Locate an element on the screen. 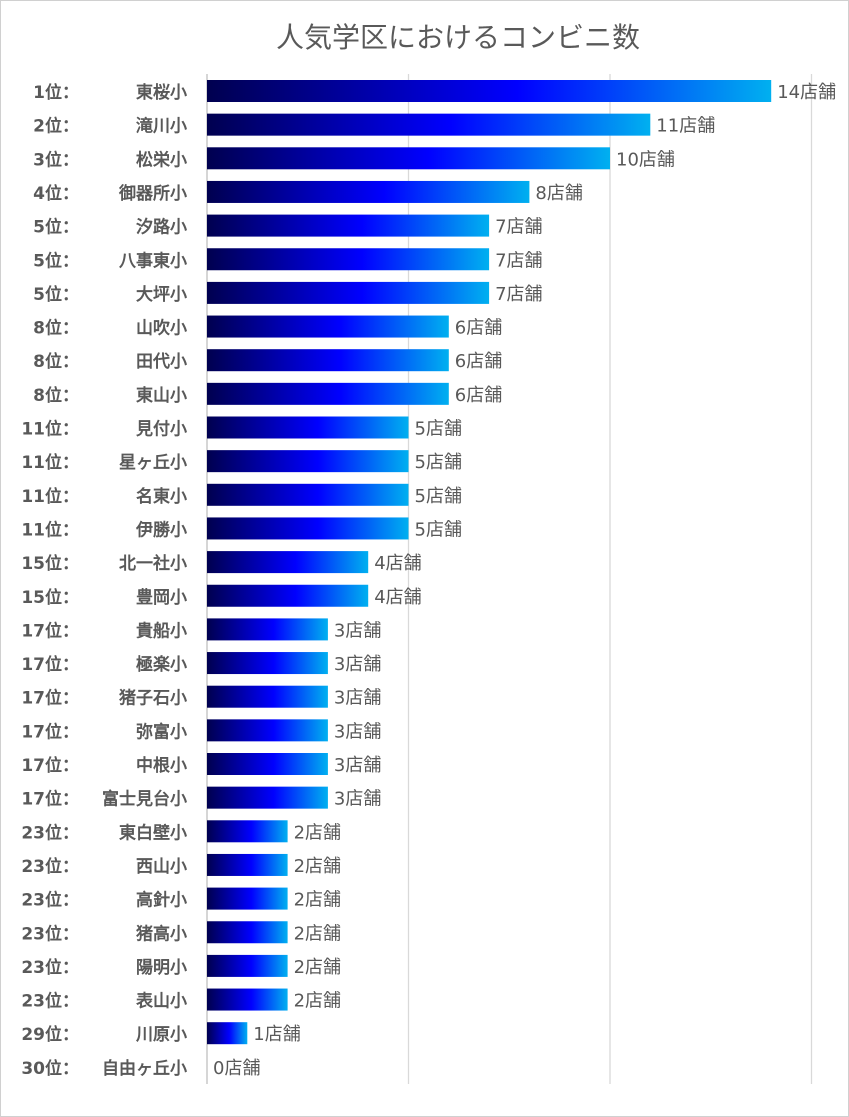  category-label: 東桜小 is located at coordinates (161, 92).